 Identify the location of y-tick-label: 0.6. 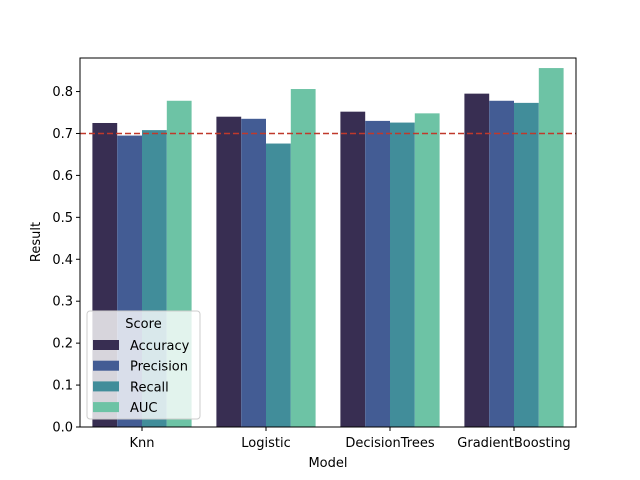
(62, 176).